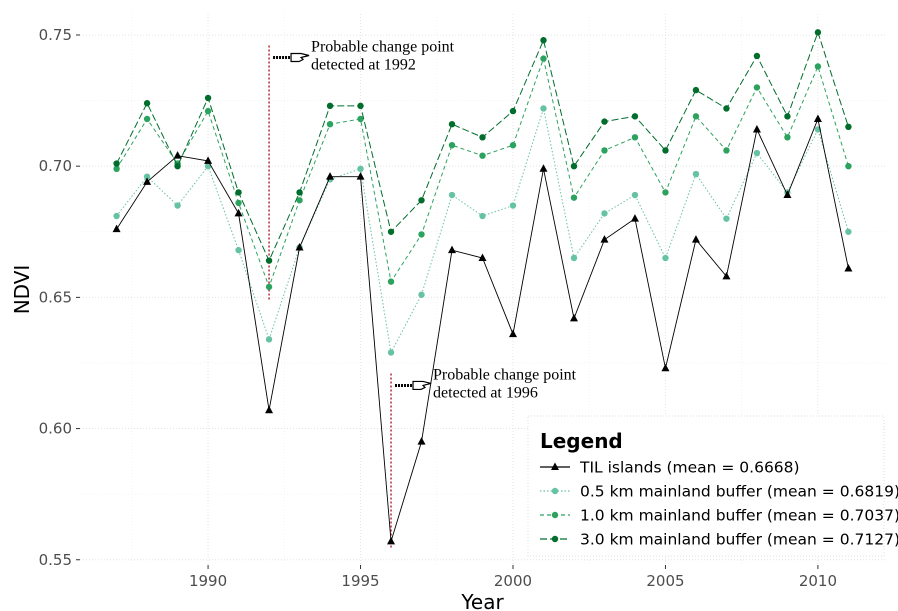  Describe the element at coordinates (482, 600) in the screenshot. I see `x-axis-title: Year` at that location.